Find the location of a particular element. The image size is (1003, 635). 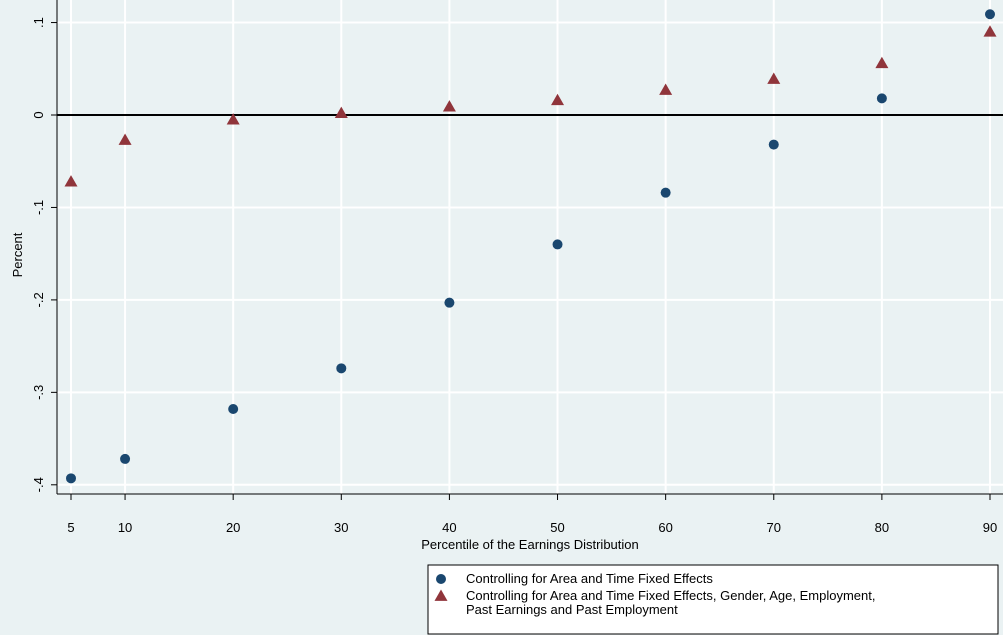

x-tick-label: 90 is located at coordinates (990, 527).